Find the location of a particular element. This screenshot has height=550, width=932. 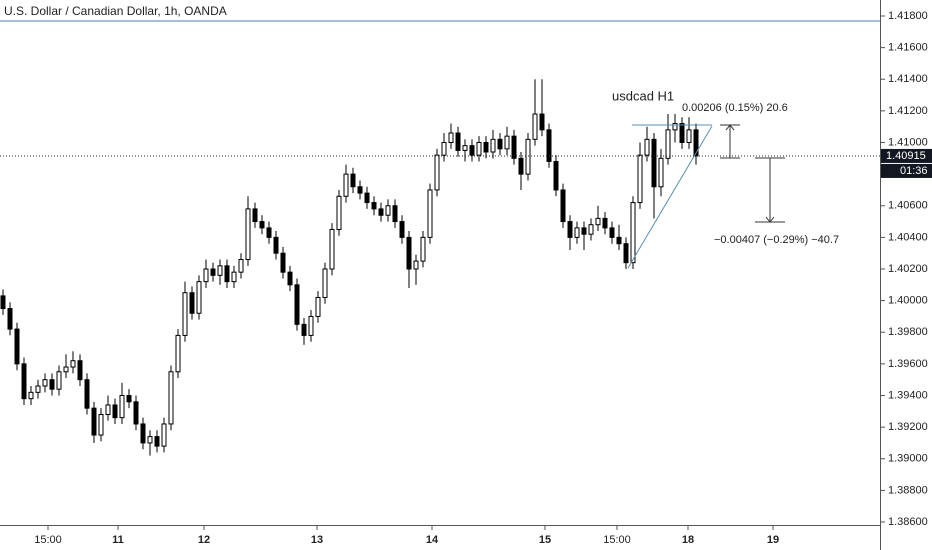

y-tick-label: 1.41000 is located at coordinates (908, 142).